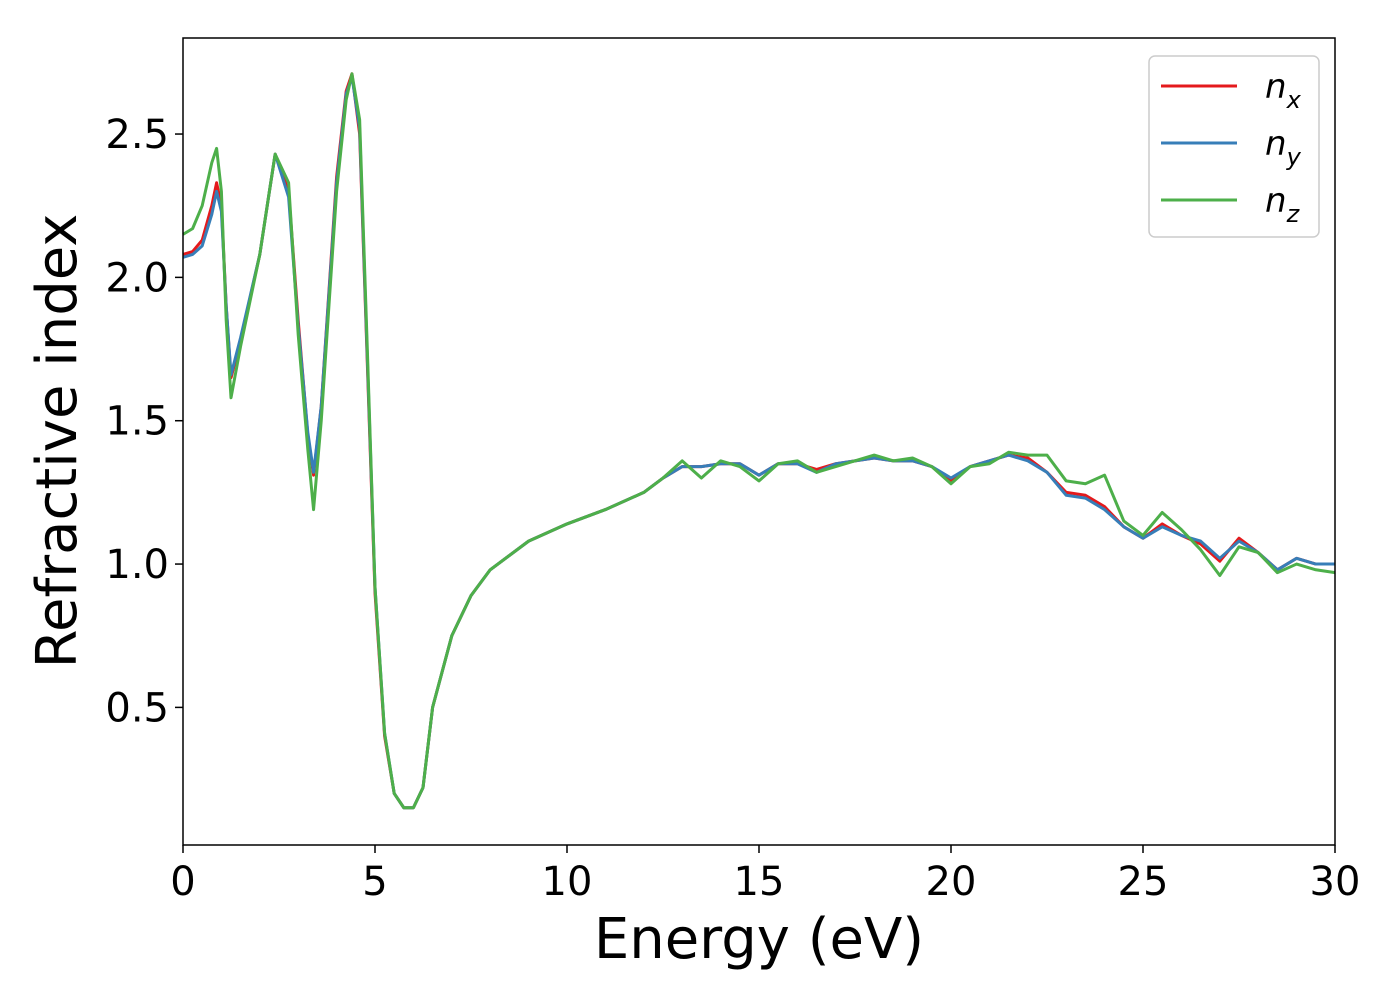 Image resolution: width=1400 pixels, height=1004 pixels. Describe the element at coordinates (137, 422) in the screenshot. I see `y-tick-label: 1.5` at that location.